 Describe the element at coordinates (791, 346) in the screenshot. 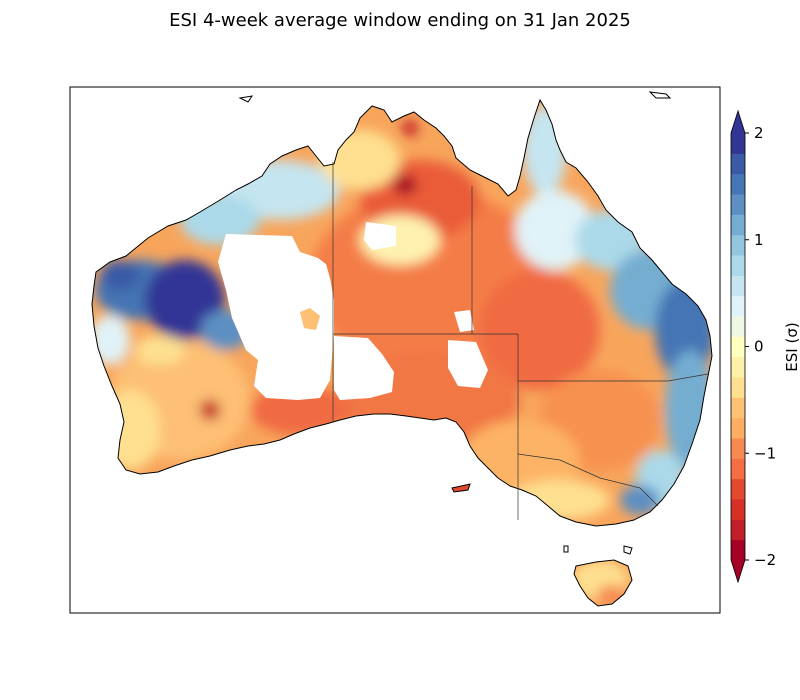

I see `colorbar-label: ESI (σ)` at that location.